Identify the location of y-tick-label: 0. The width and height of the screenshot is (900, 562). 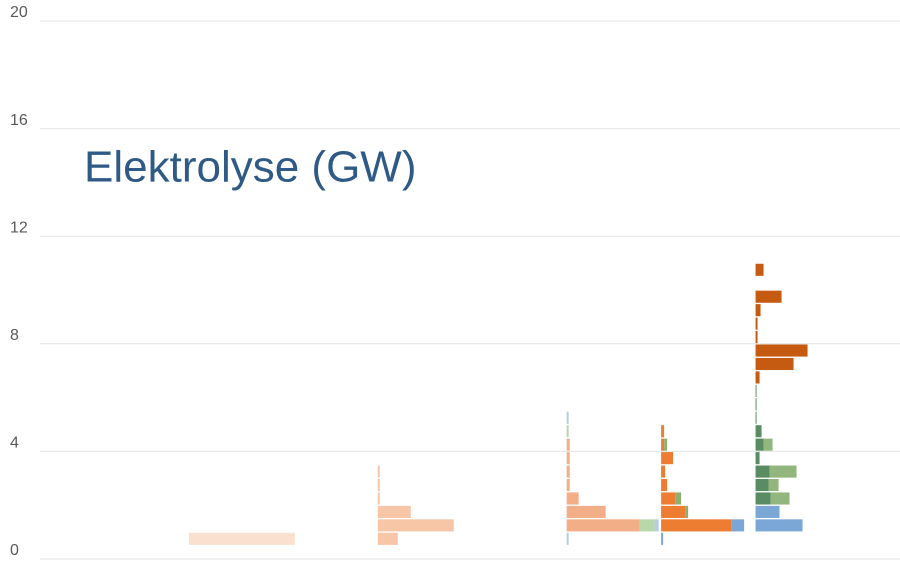
(14, 550).